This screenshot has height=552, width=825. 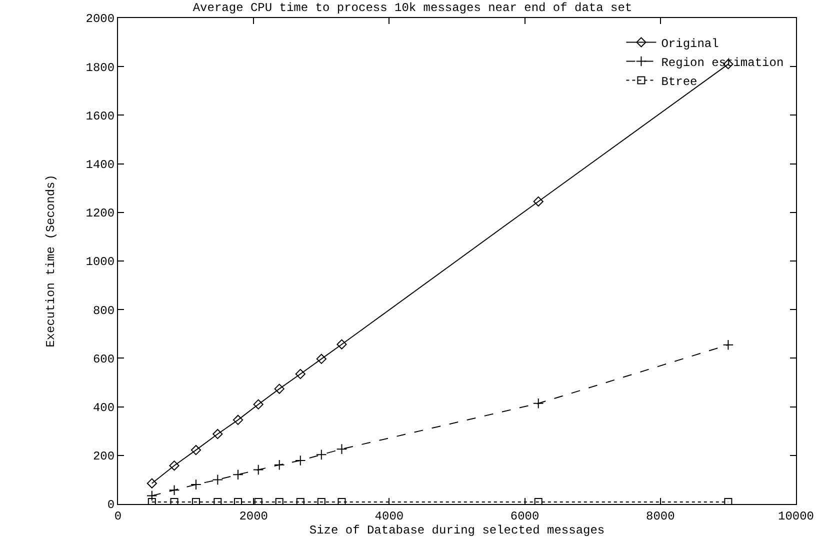 What do you see at coordinates (103, 311) in the screenshot?
I see `y-tick-label: 800` at bounding box center [103, 311].